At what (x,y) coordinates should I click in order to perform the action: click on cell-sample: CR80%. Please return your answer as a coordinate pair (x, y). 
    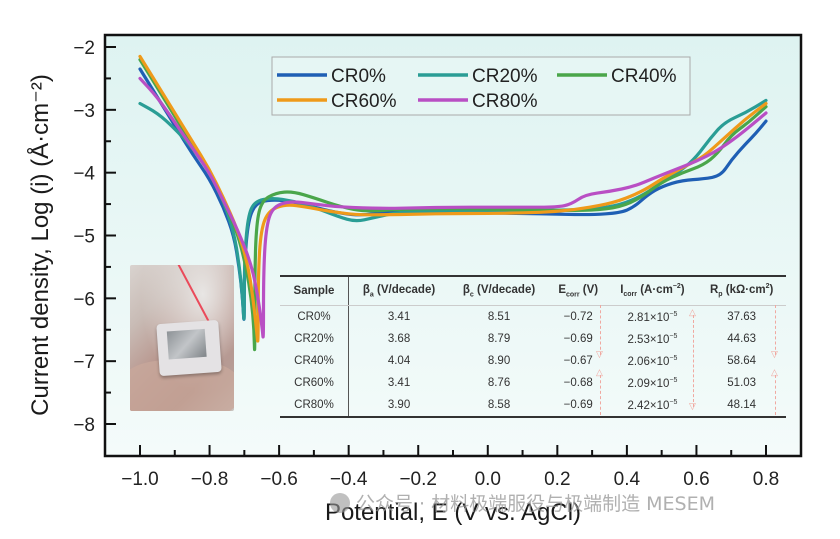
    Looking at the image, I should click on (314, 406).